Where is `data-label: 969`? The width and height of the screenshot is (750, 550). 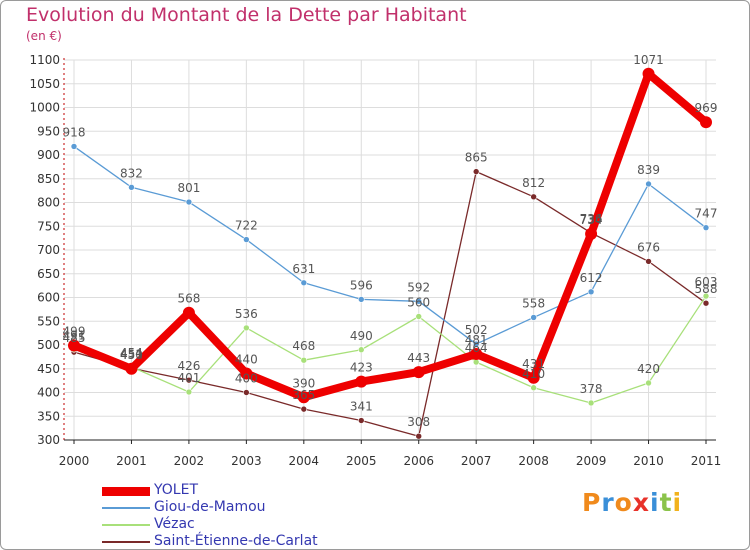 data-label: 969 is located at coordinates (706, 108).